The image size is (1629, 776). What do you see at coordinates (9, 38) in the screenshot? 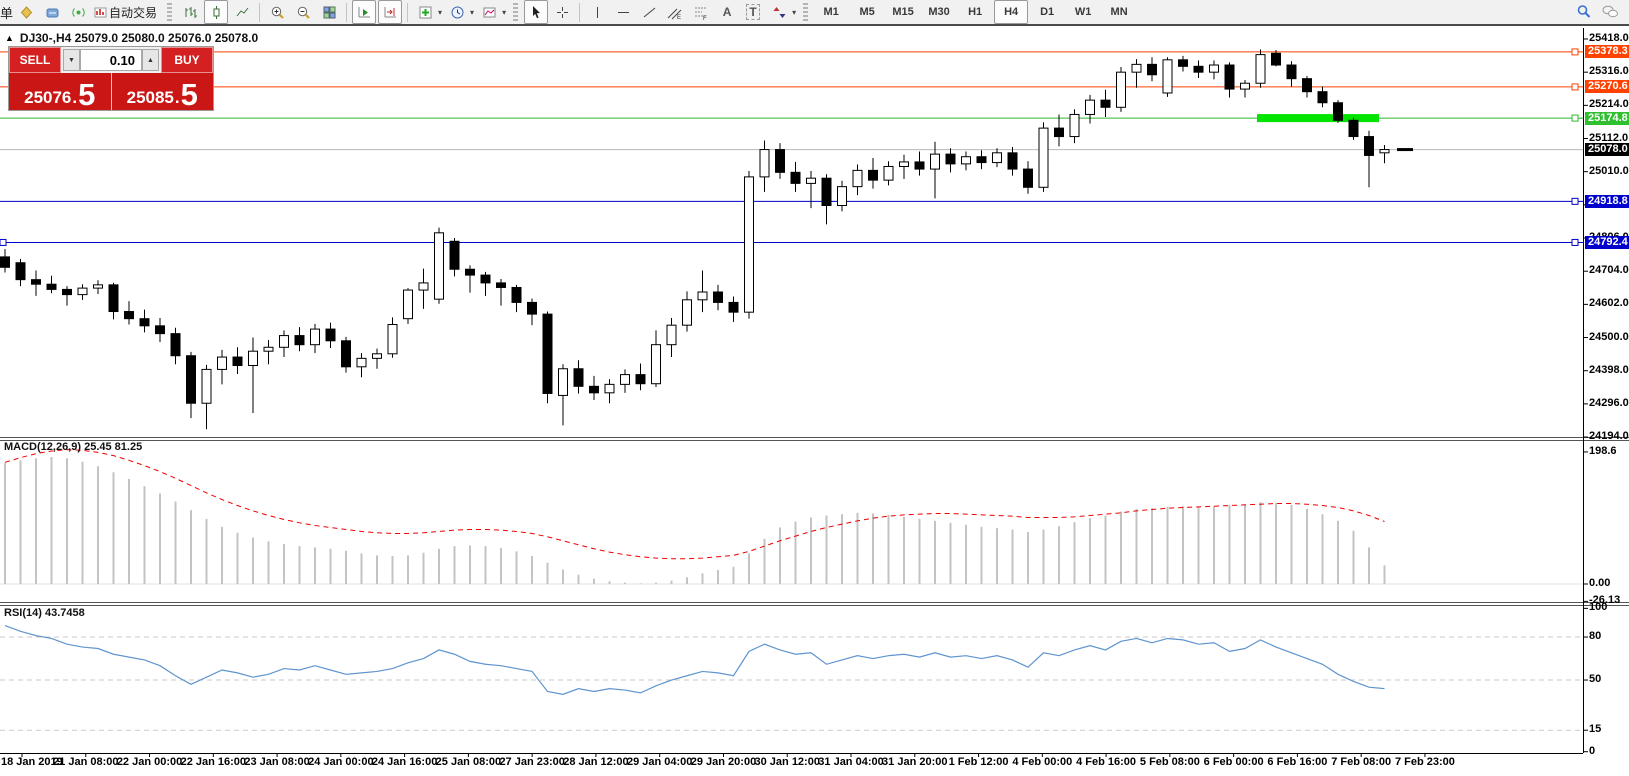
I see `panel-collapse-arrow: ▲` at bounding box center [9, 38].